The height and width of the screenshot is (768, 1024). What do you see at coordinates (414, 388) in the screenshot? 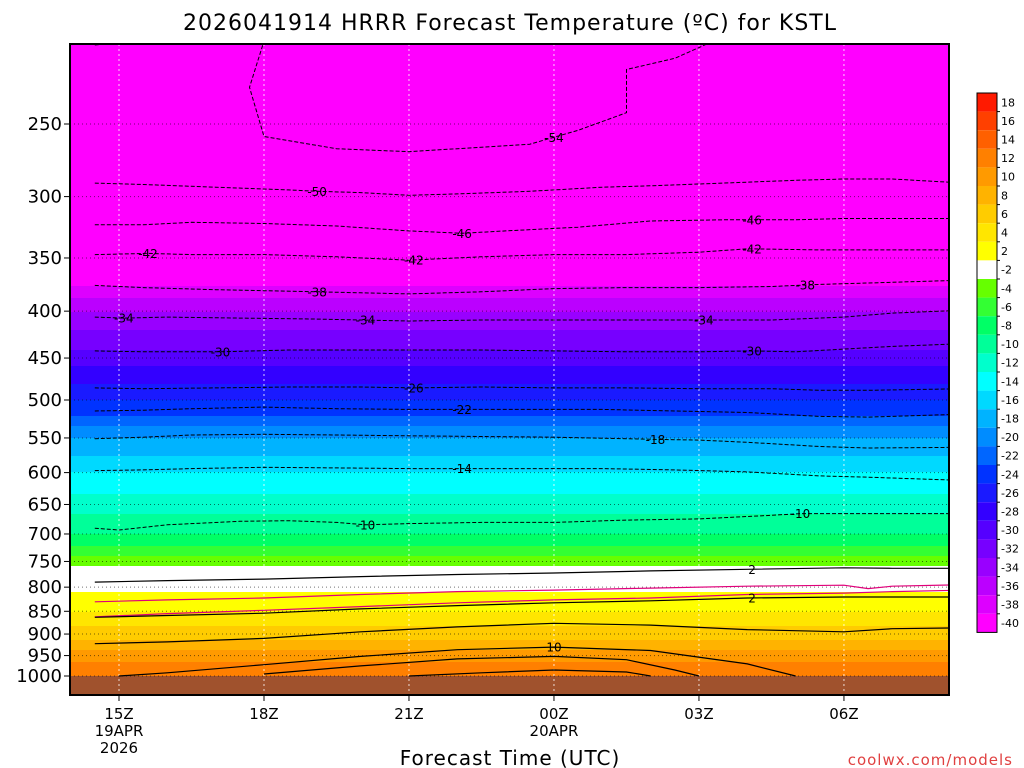
I see `contour-label: -26` at bounding box center [414, 388].